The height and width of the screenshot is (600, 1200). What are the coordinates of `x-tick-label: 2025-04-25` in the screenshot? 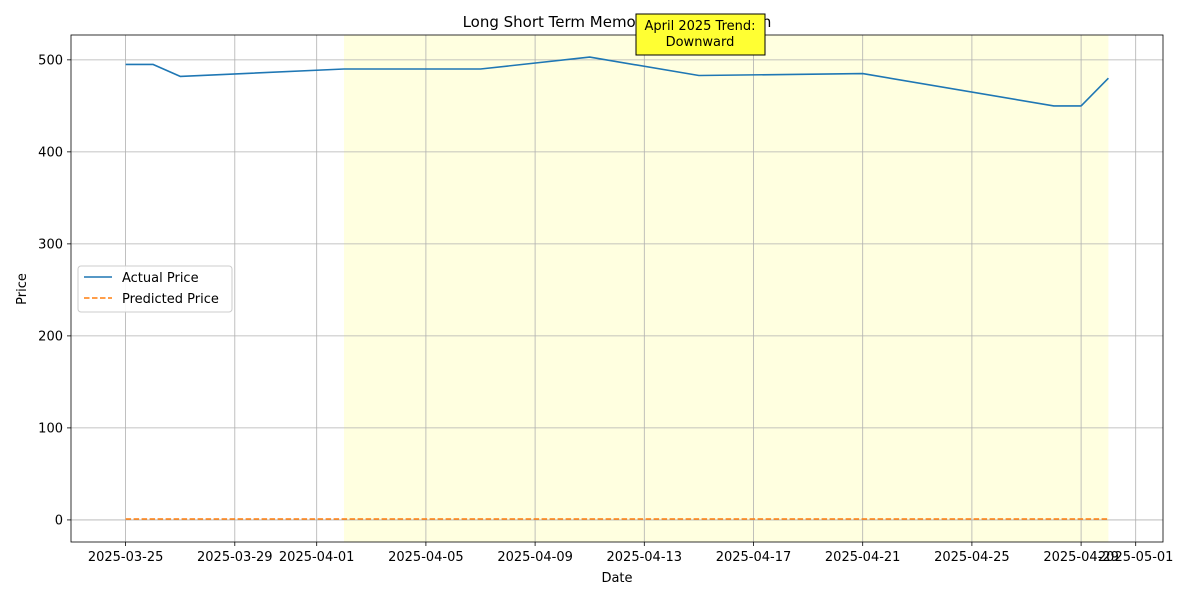 It's located at (972, 557).